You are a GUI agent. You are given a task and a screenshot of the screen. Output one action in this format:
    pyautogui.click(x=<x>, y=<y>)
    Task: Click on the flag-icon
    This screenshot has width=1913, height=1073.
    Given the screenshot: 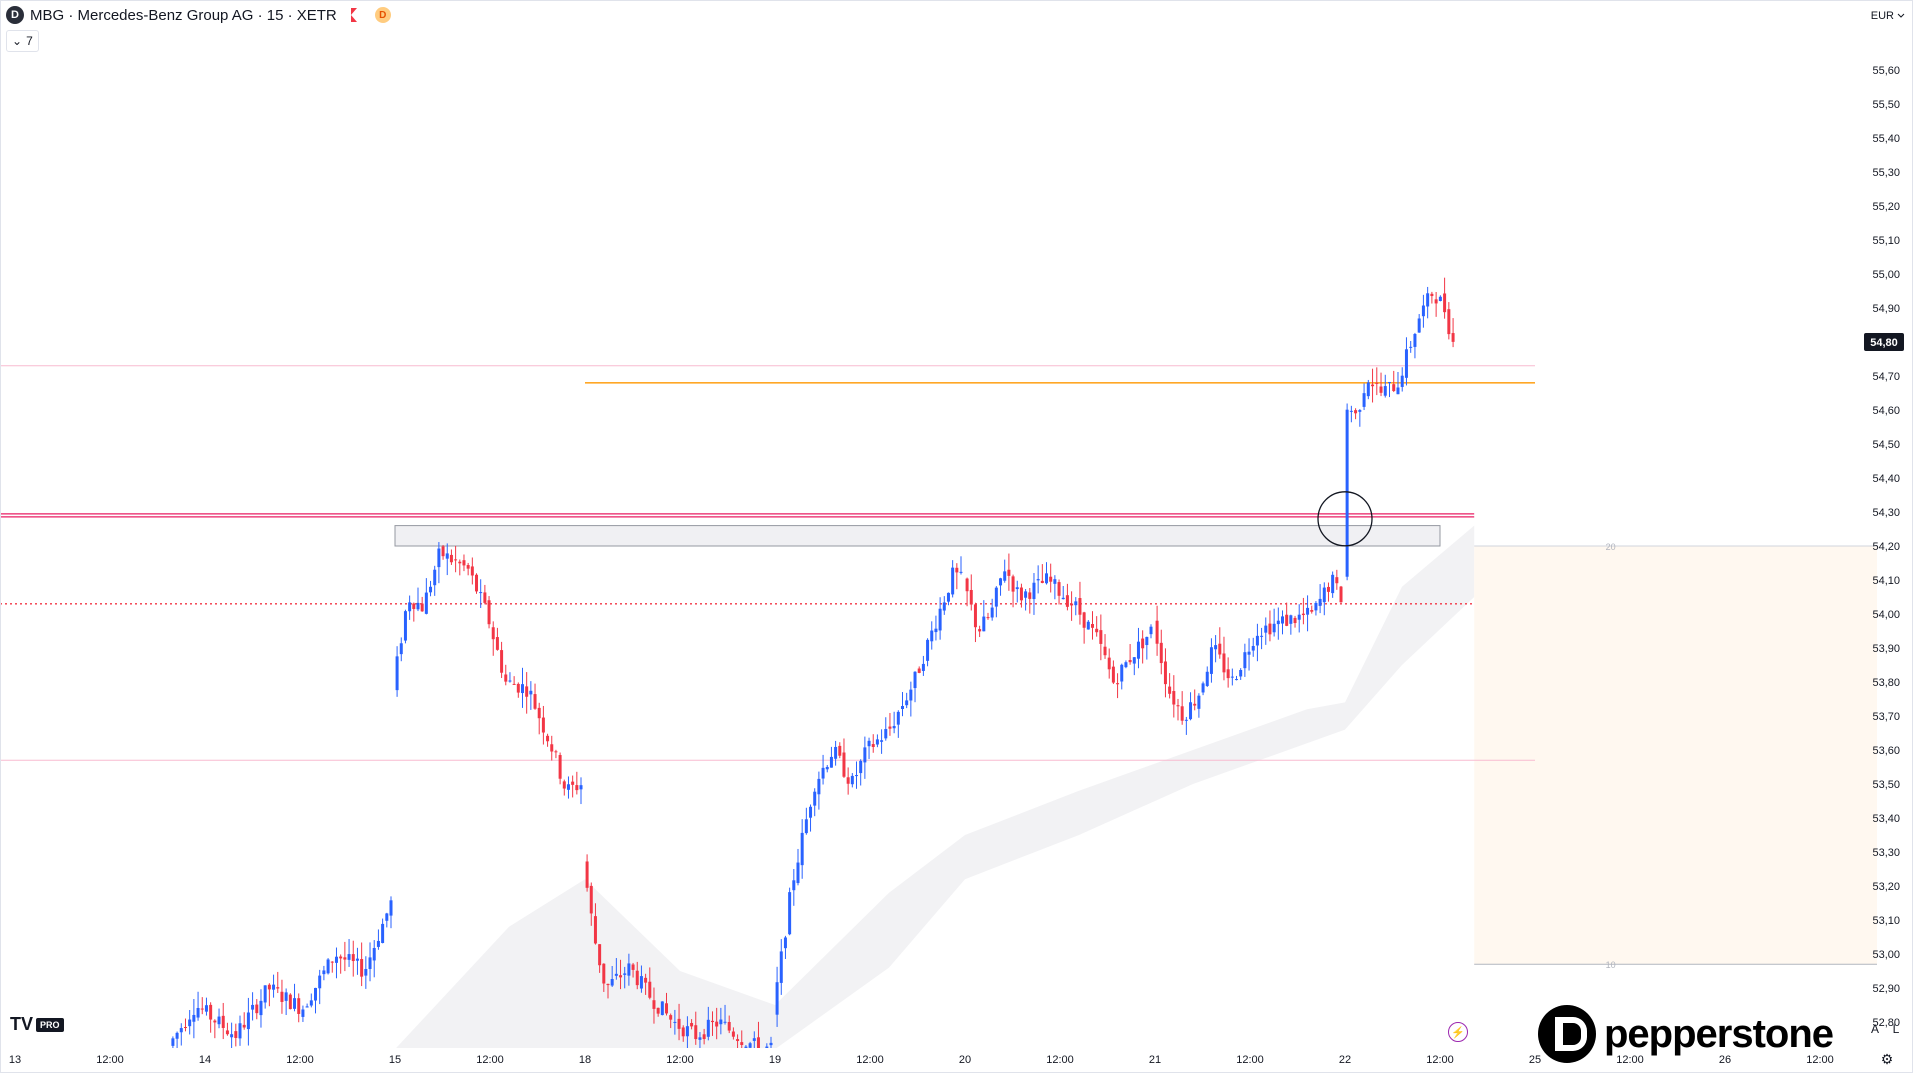 What is the action you would take?
    pyautogui.click(x=353, y=15)
    